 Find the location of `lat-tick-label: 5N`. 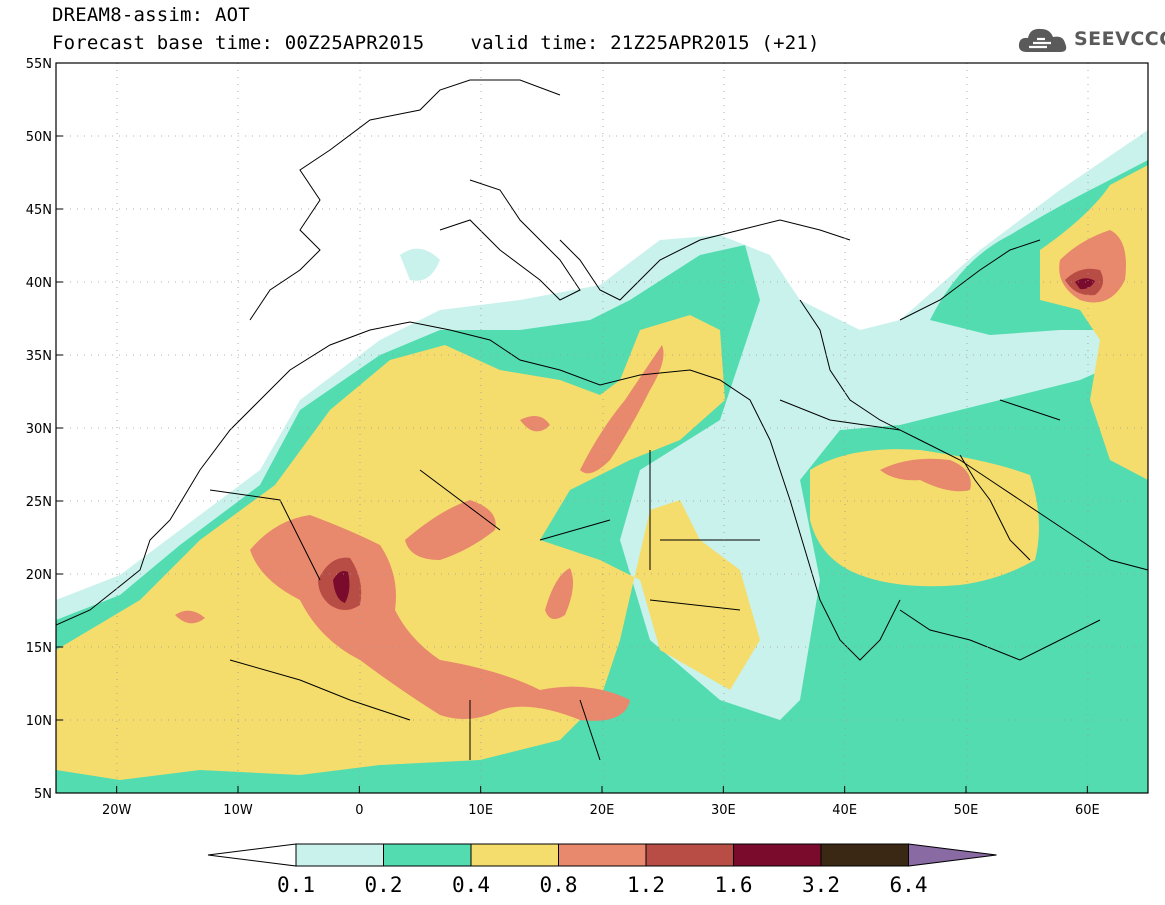

lat-tick-label: 5N is located at coordinates (43, 794).